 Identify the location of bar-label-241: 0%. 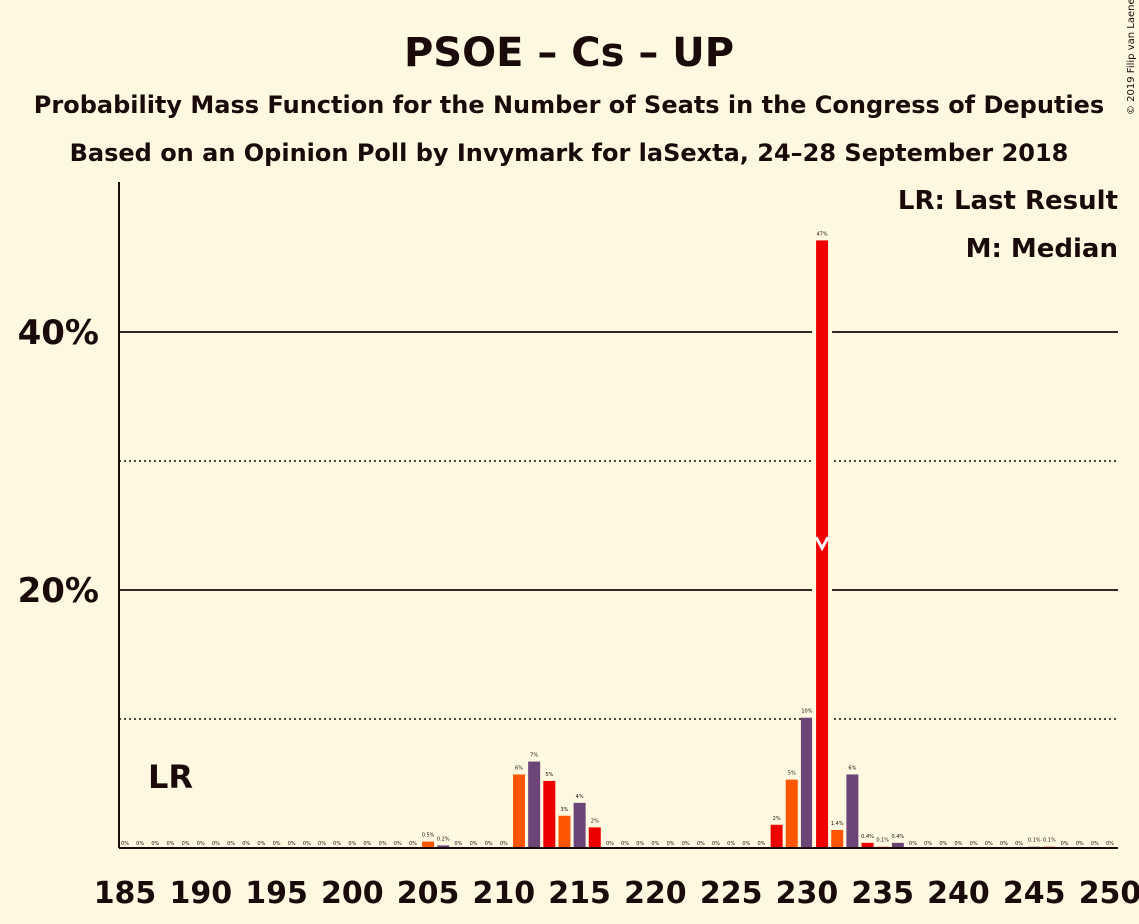
(974, 844).